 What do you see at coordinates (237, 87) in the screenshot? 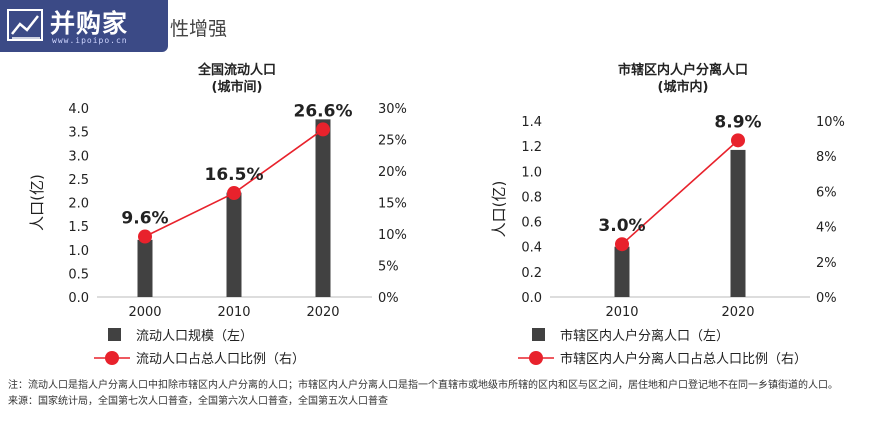
I see `left-subtitle: (城市间)` at bounding box center [237, 87].